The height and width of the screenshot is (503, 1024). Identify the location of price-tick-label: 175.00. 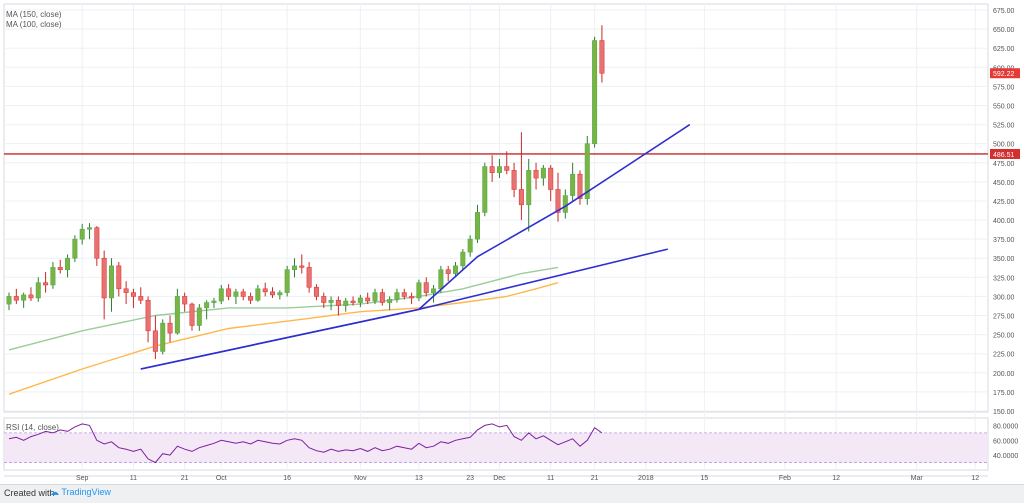
(1004, 393).